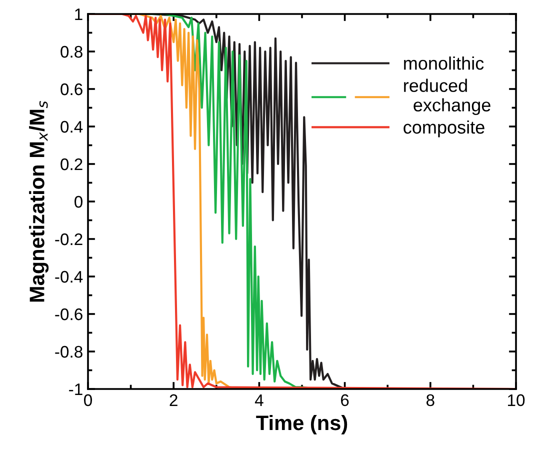 The width and height of the screenshot is (536, 453). I want to click on y-tick-label: 1, so click(78, 14).